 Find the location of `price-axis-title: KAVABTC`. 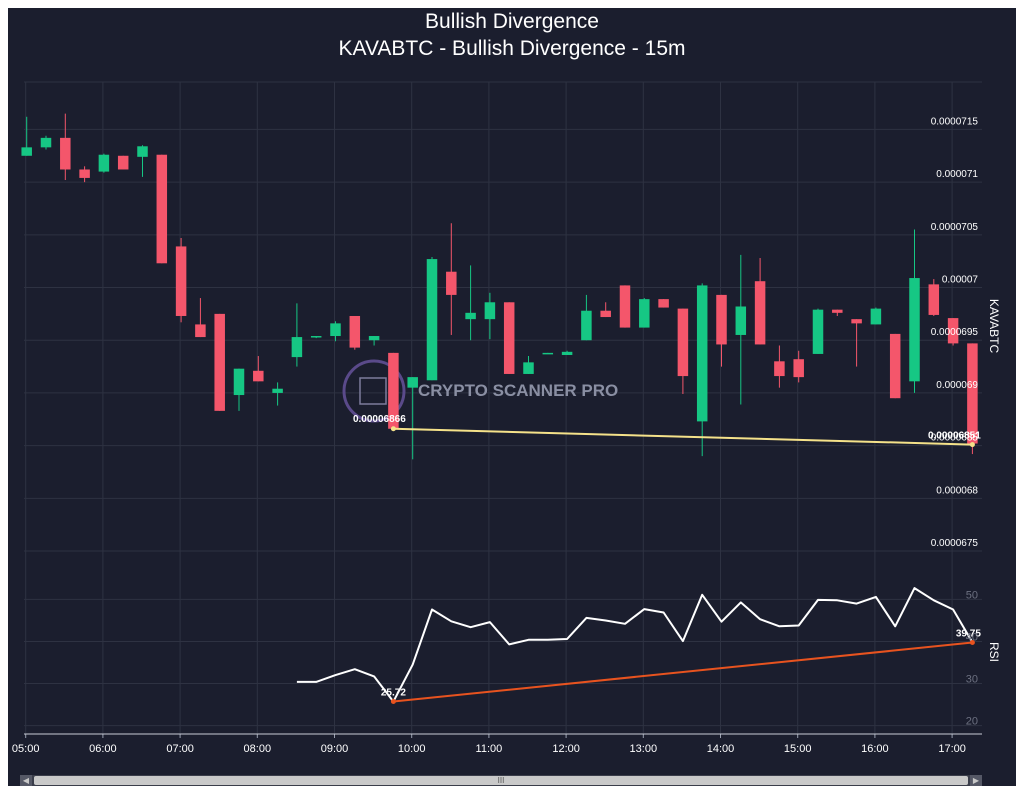

price-axis-title: KAVABTC is located at coordinates (994, 326).